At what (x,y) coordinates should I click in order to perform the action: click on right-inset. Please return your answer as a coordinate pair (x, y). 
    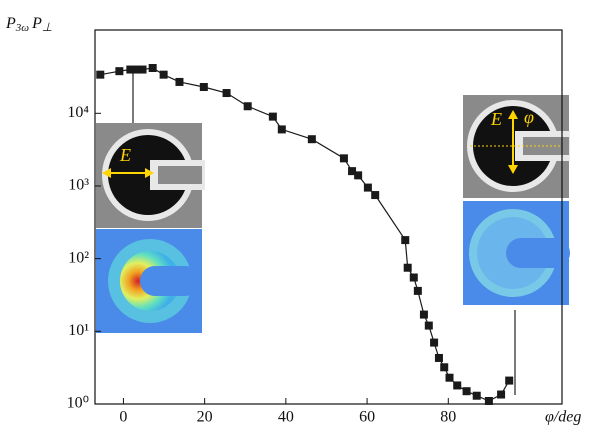
    Looking at the image, I should click on (516, 245).